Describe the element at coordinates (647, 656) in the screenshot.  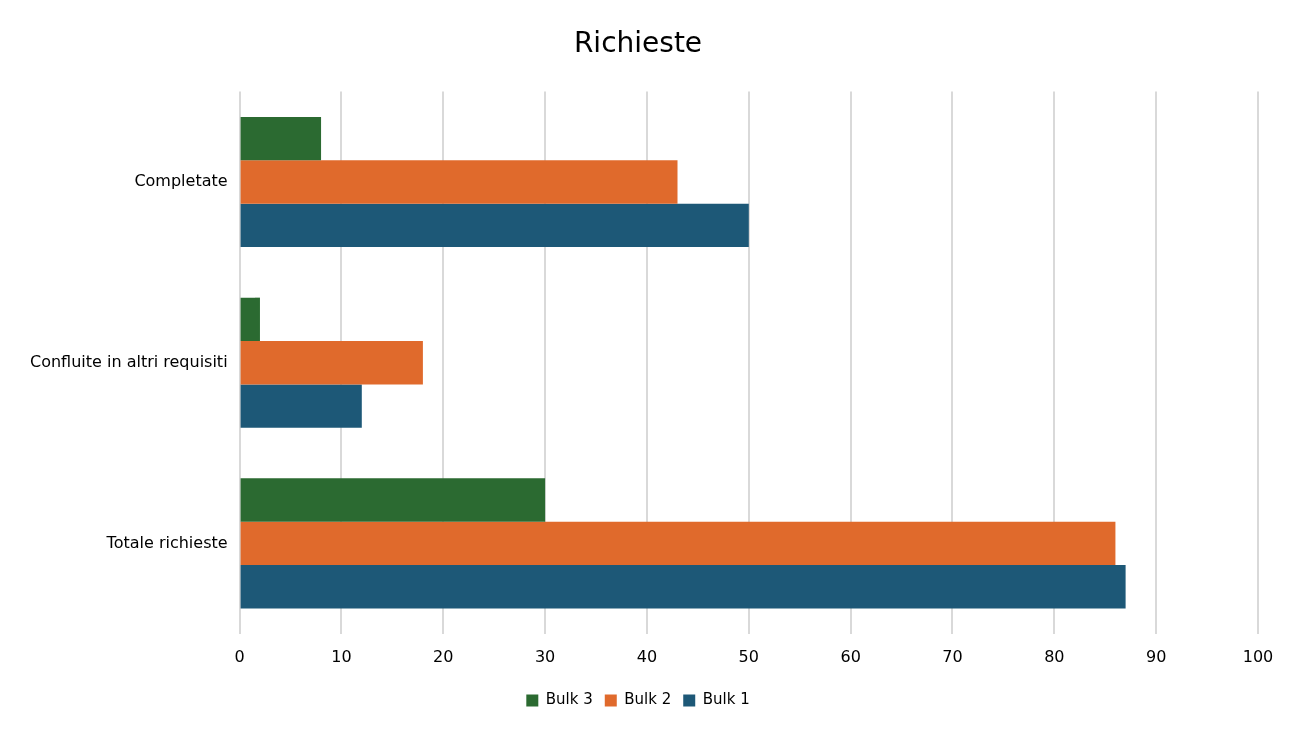
I see `x-tick-label: 40` at that location.